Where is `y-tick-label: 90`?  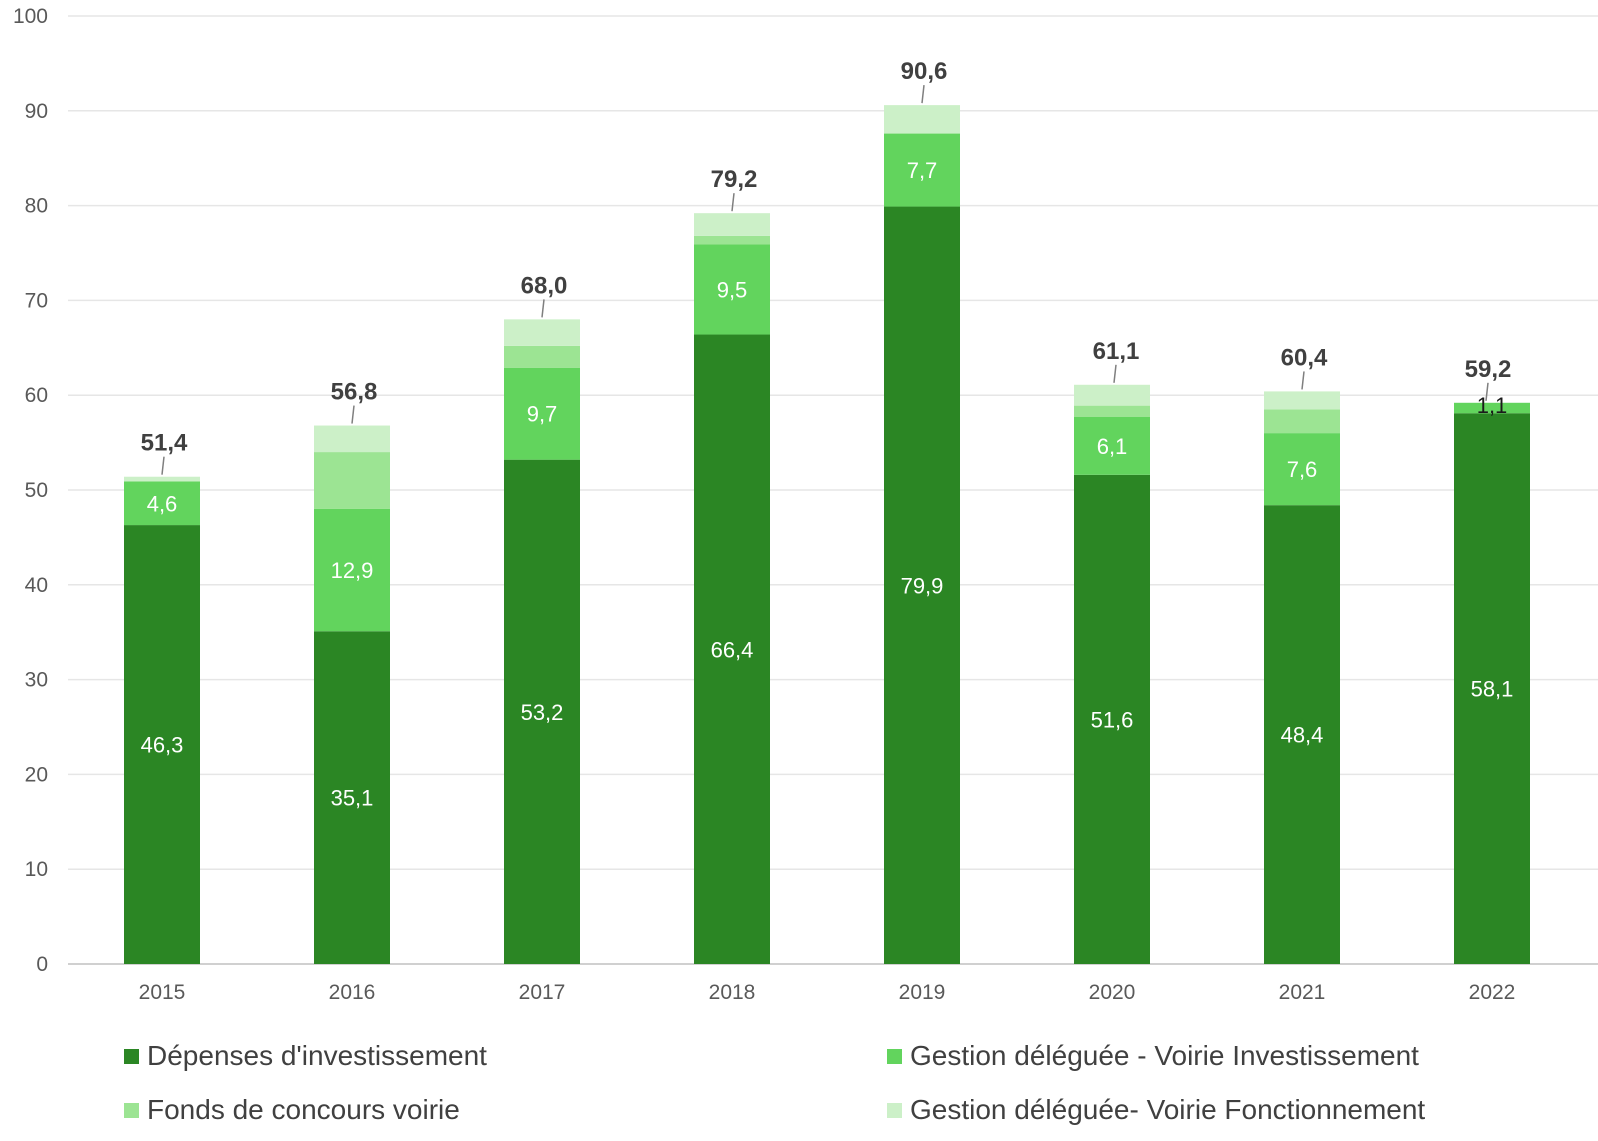 y-tick-label: 90 is located at coordinates (36, 111).